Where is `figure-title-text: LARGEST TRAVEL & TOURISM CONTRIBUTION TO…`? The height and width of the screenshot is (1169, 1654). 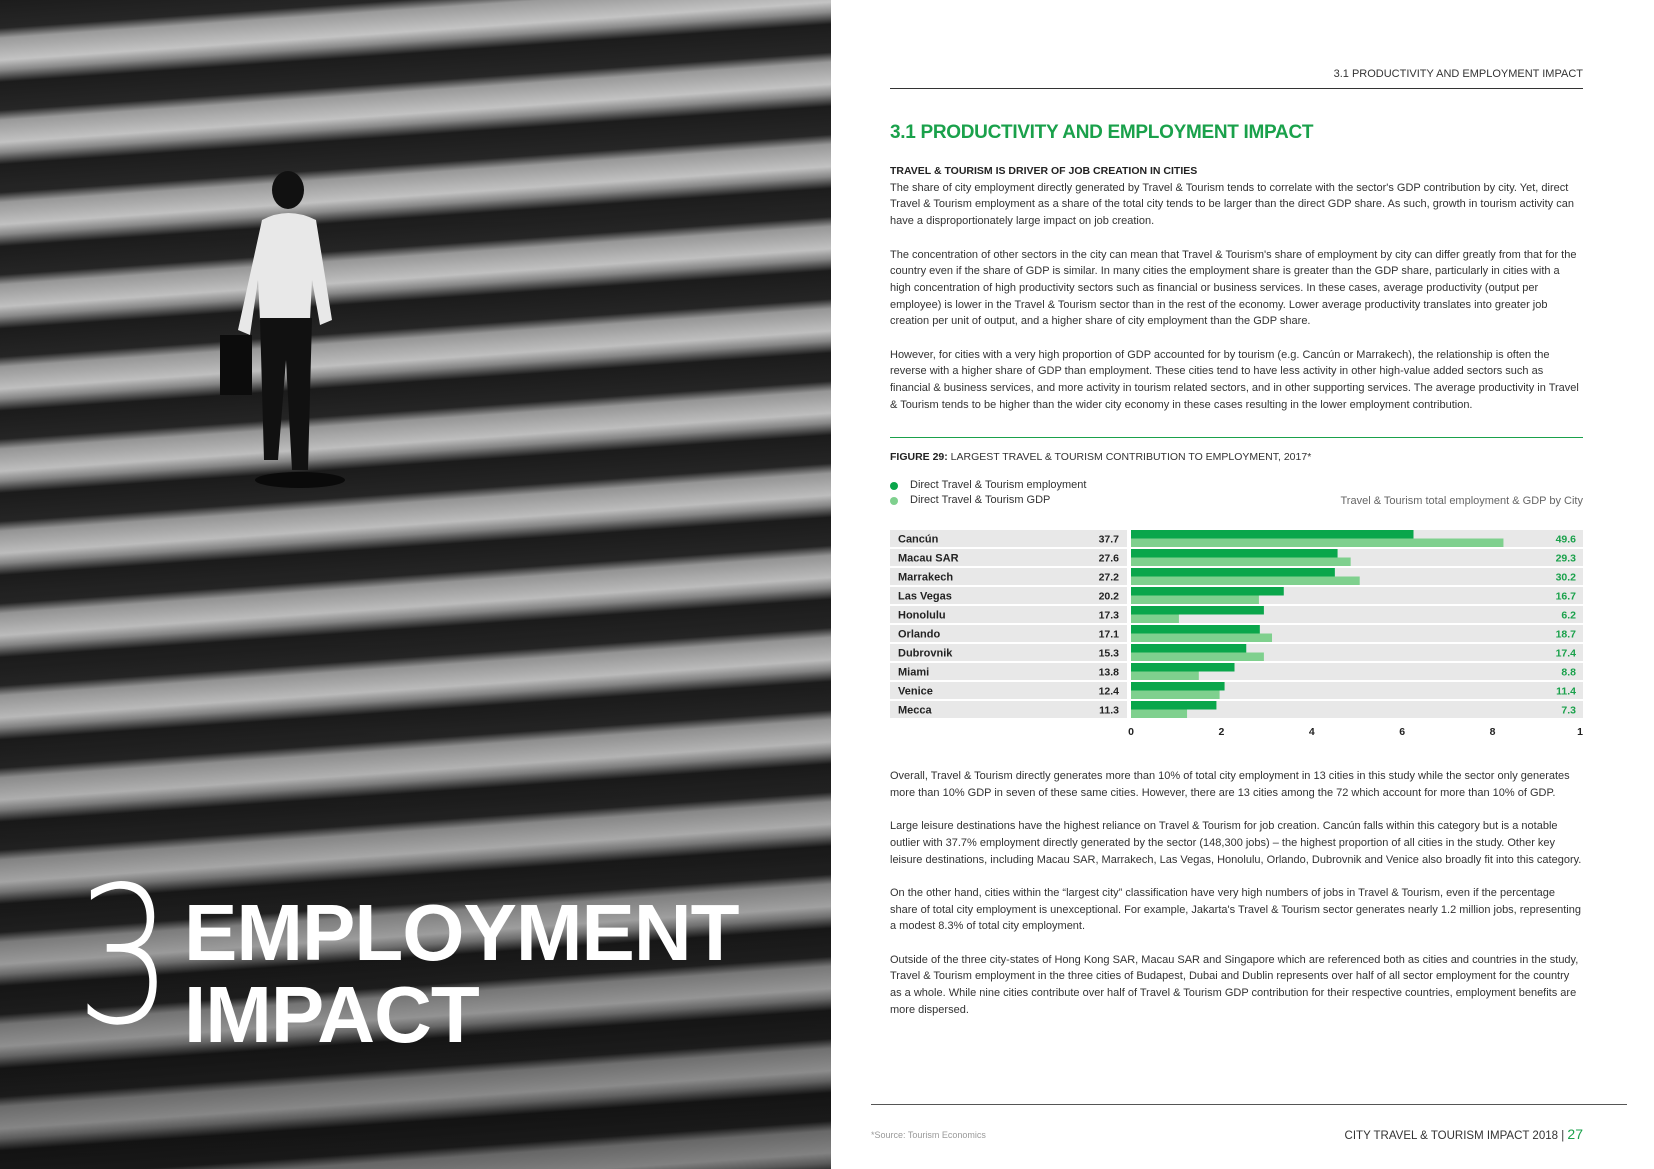 figure-title-text: LARGEST TRAVEL & TOURISM CONTRIBUTION TO… is located at coordinates (1129, 457).